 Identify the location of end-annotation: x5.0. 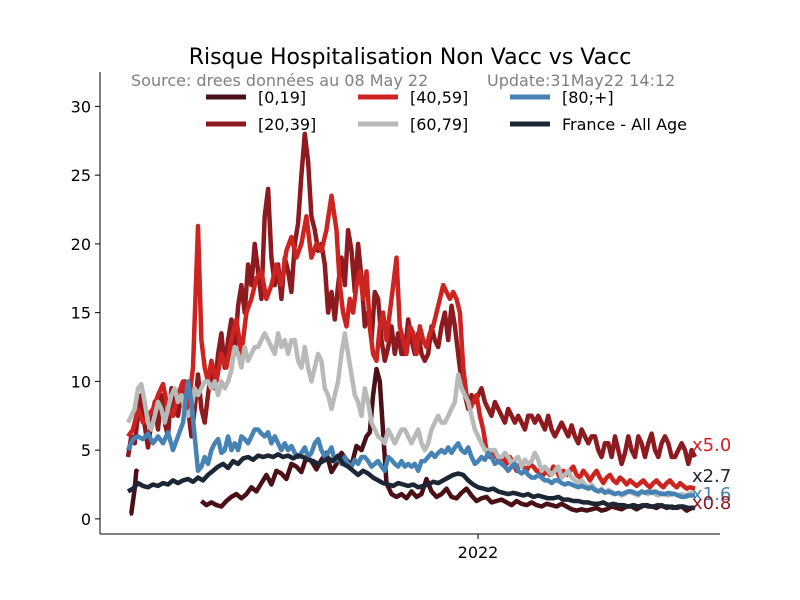
(711, 445).